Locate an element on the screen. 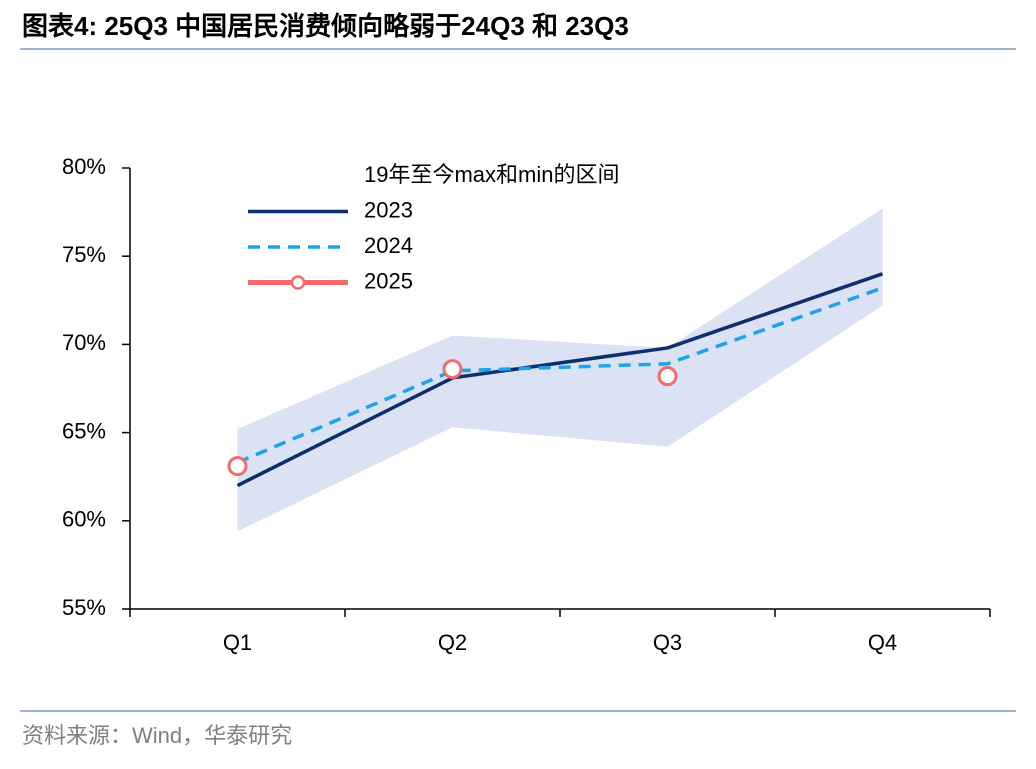  series-line is located at coordinates (560, 375).